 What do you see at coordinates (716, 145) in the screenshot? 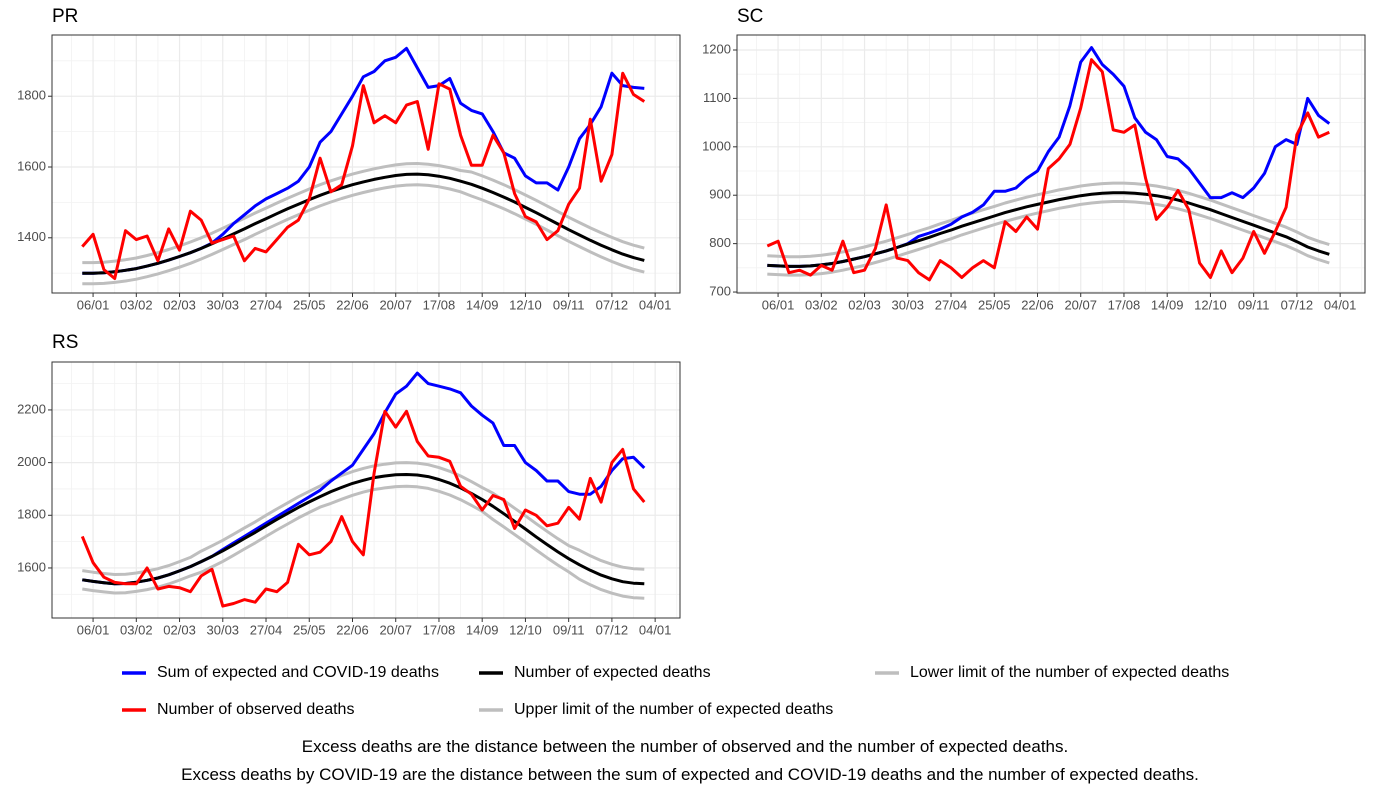
I see `y-tick-label: 1000` at bounding box center [716, 145].